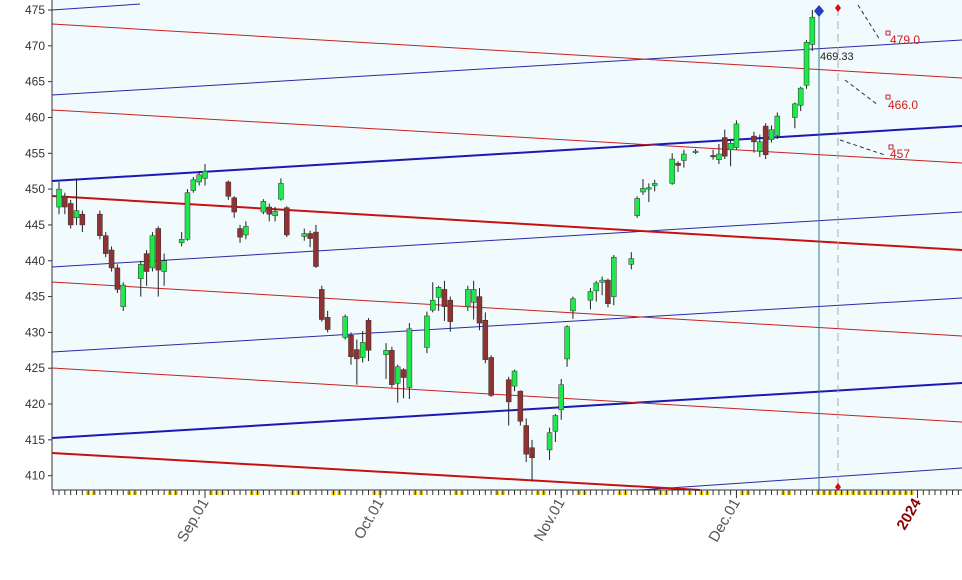  What do you see at coordinates (905, 40) in the screenshot?
I see `annotation: 479.0` at bounding box center [905, 40].